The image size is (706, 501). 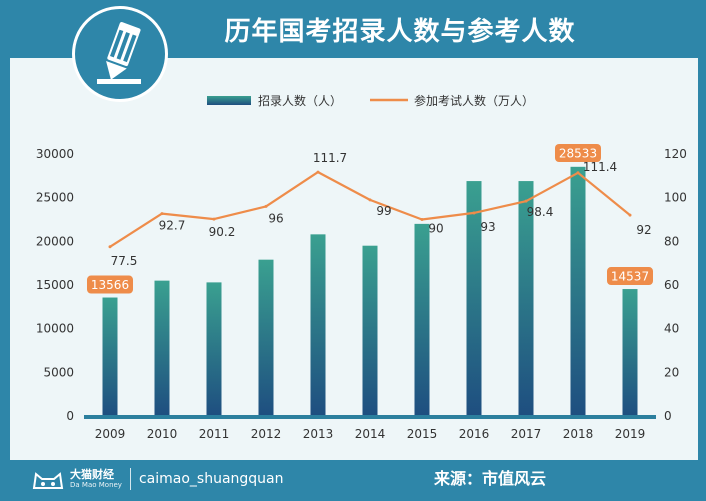 What do you see at coordinates (487, 227) in the screenshot?
I see `line-data-label: 93` at bounding box center [487, 227].